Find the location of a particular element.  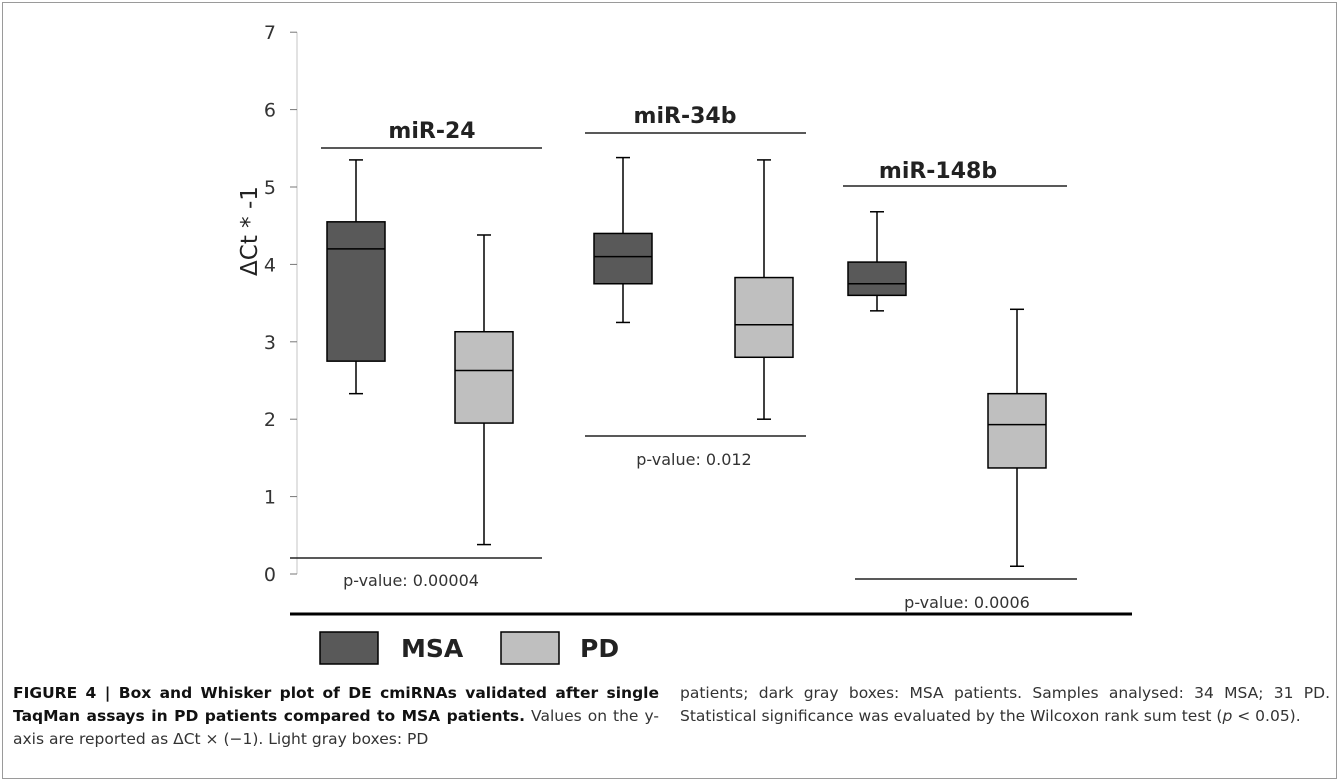

y-tick-label: 2 is located at coordinates (270, 420).